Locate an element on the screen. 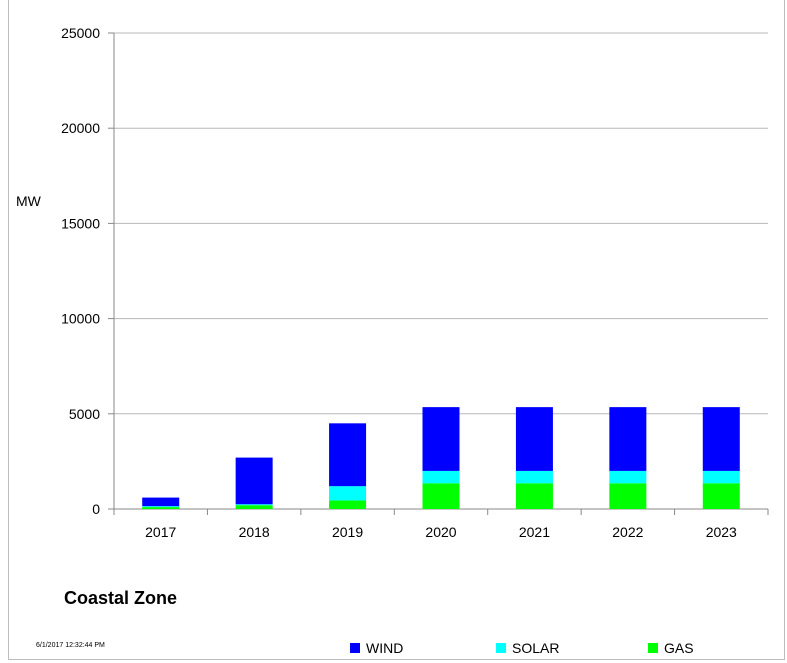 This screenshot has height=663, width=787. x-tick-label: 2017 is located at coordinates (160, 532).